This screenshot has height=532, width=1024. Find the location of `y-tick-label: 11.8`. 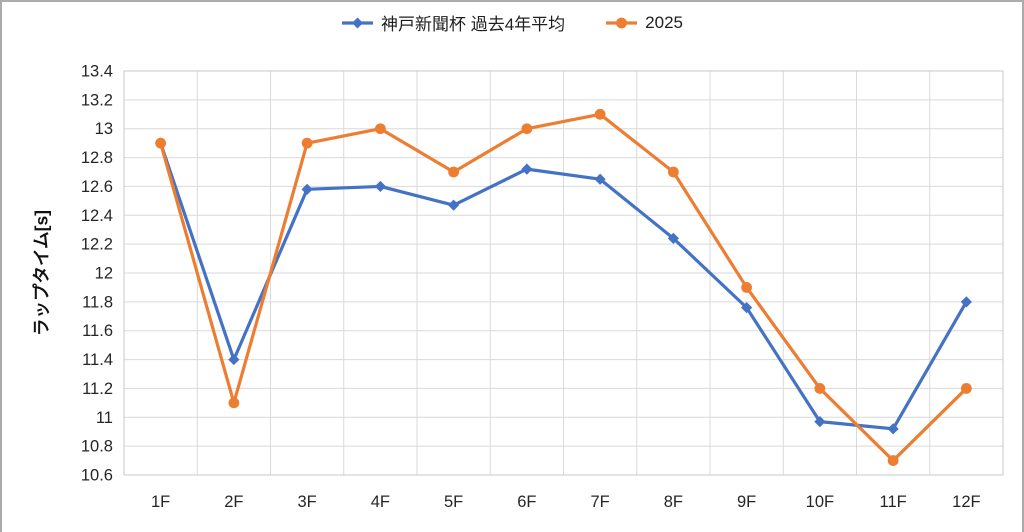

y-tick-label: 11.8 is located at coordinates (97, 302).